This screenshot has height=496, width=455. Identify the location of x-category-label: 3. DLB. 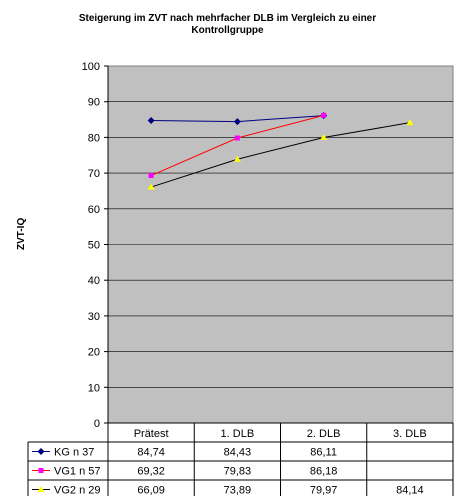
(410, 434).